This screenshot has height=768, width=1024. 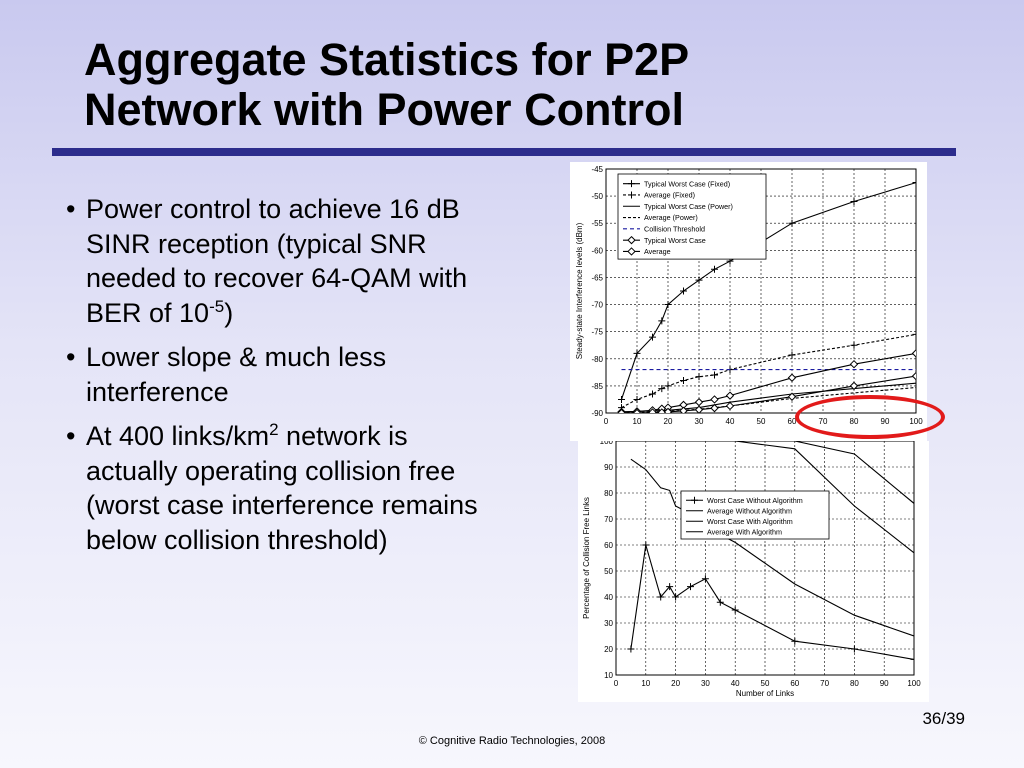 I want to click on y-tick-label: -70, so click(x=597, y=305).